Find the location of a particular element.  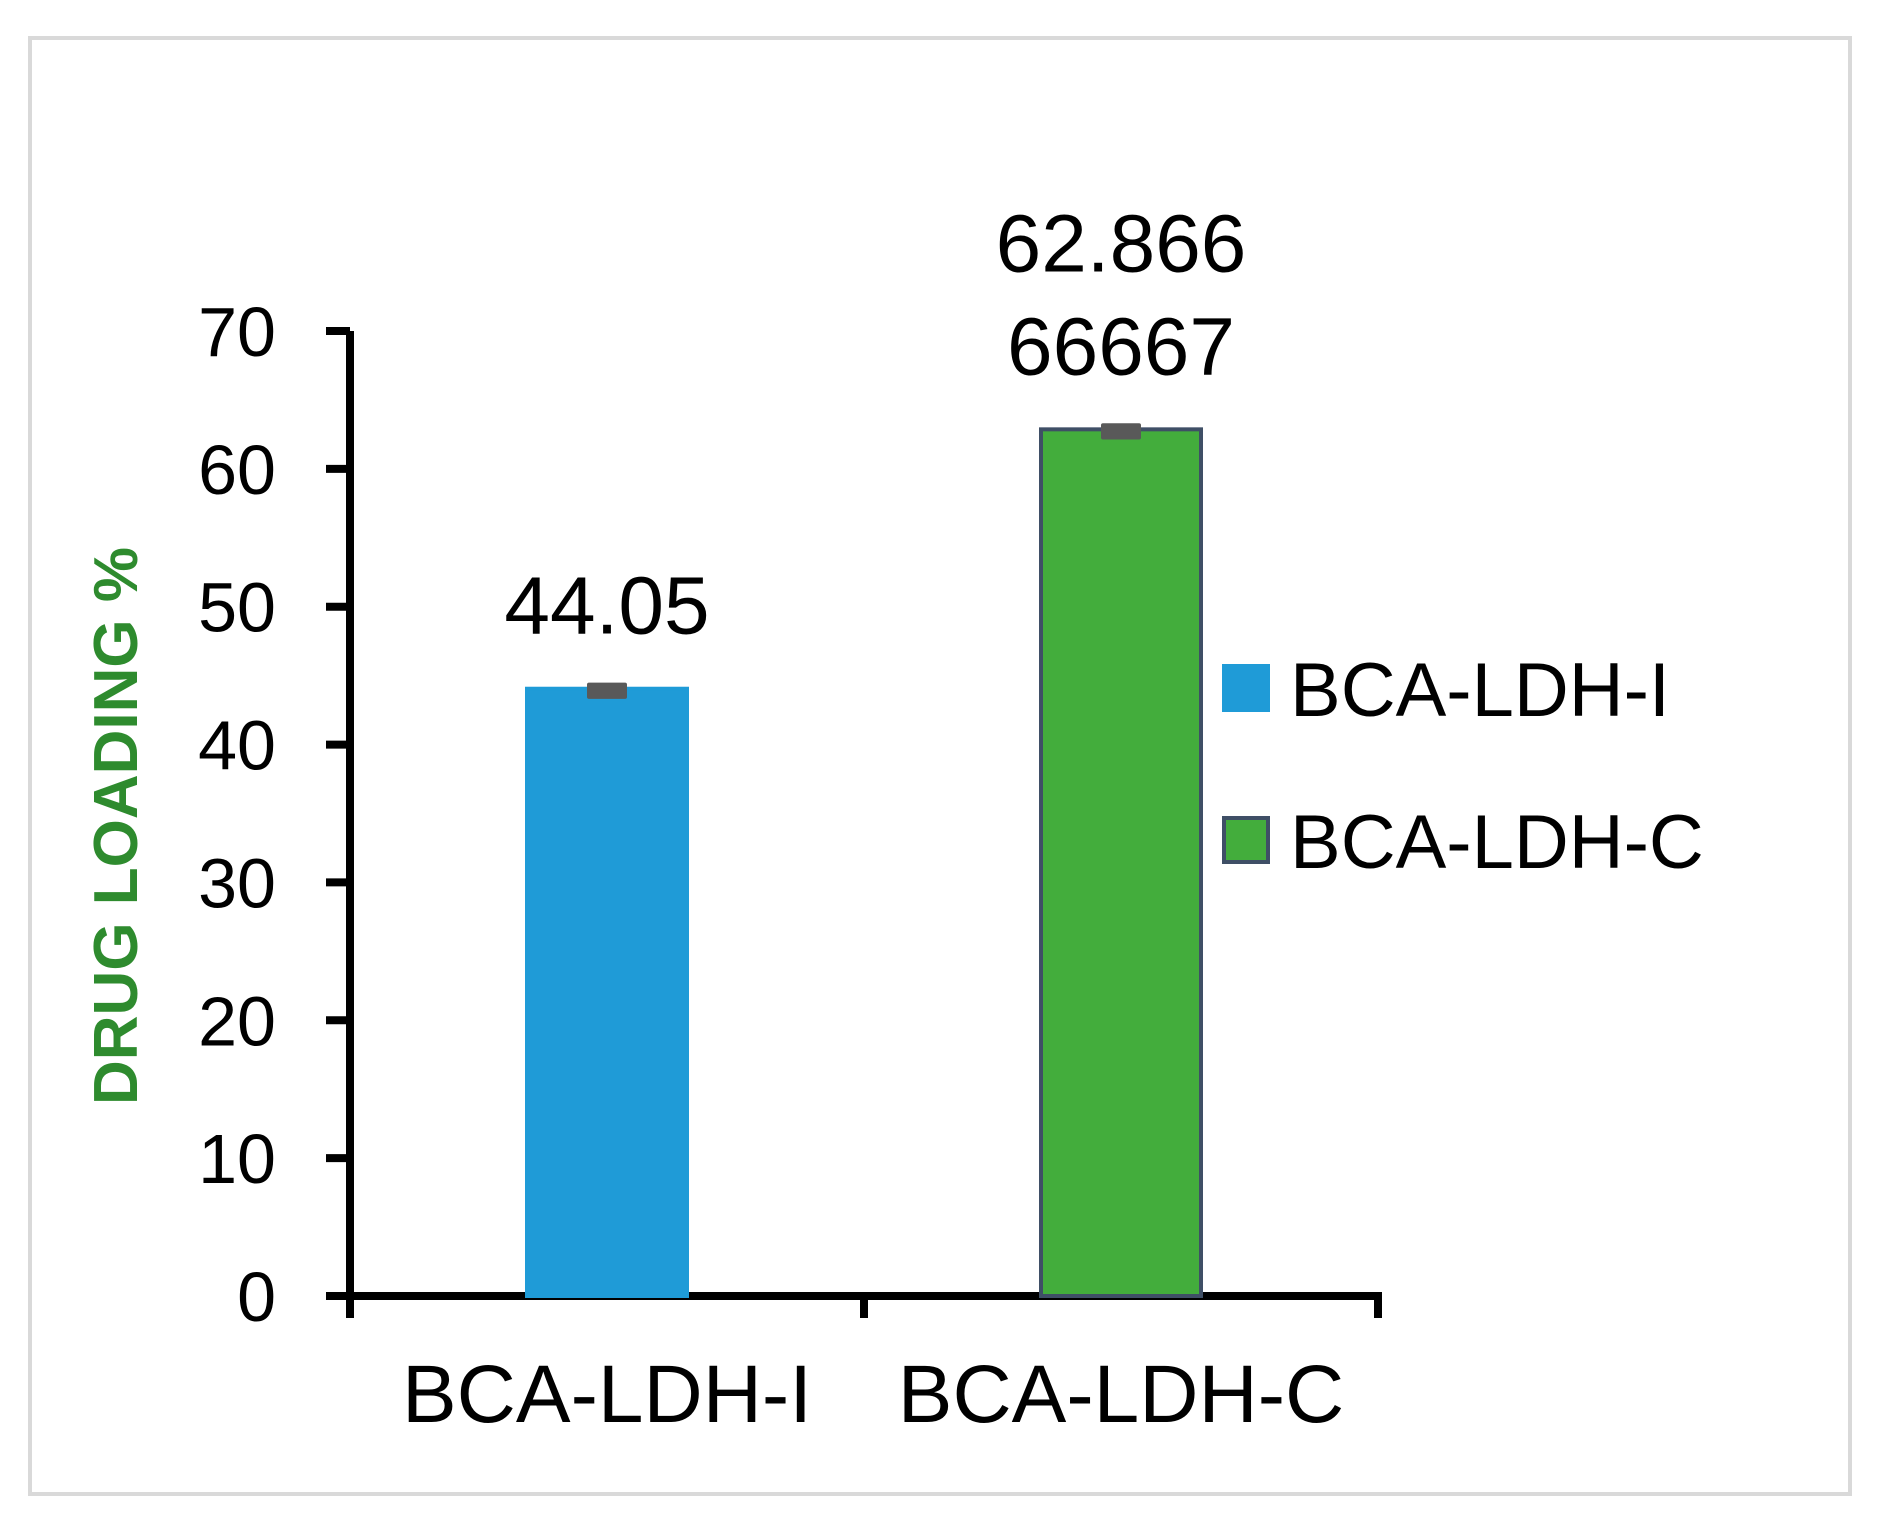

y-tick-label: 0 is located at coordinates (256, 1297).